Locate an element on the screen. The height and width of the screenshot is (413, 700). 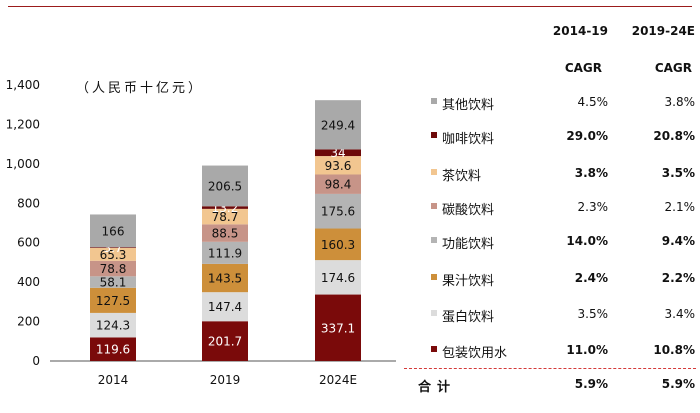
data-label: 88.5 is located at coordinates (225, 234).